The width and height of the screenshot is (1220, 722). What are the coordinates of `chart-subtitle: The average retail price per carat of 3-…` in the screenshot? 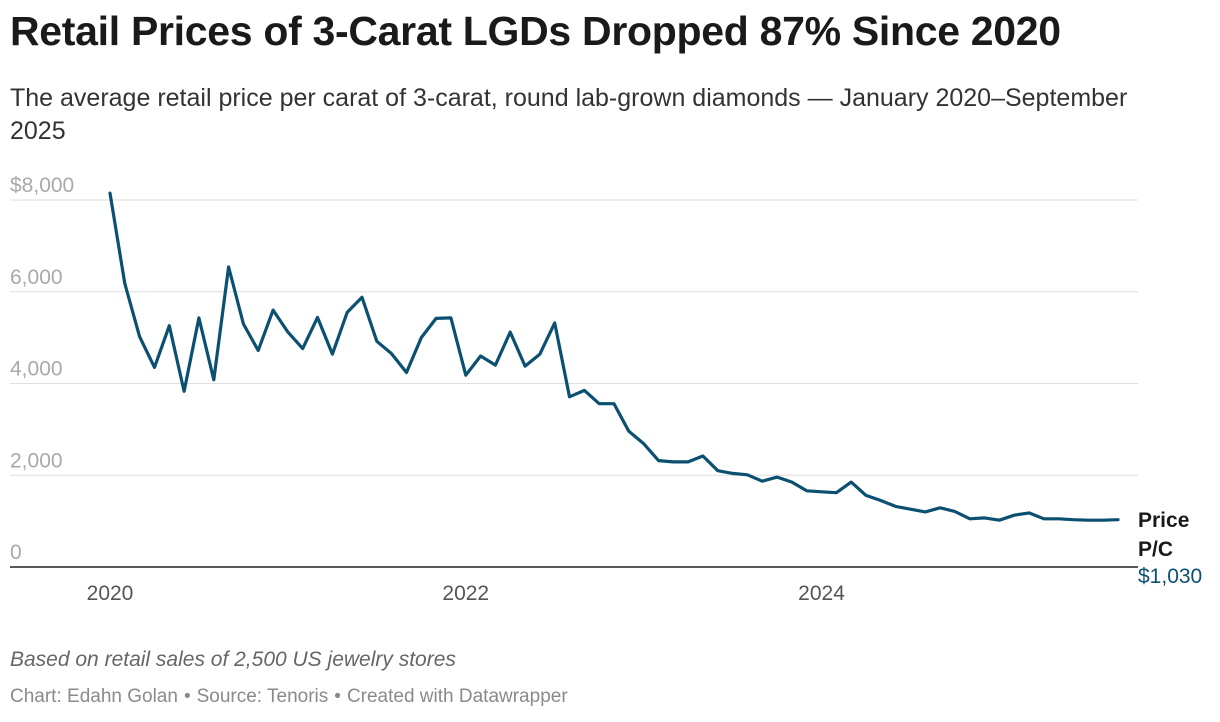 It's located at (569, 114).